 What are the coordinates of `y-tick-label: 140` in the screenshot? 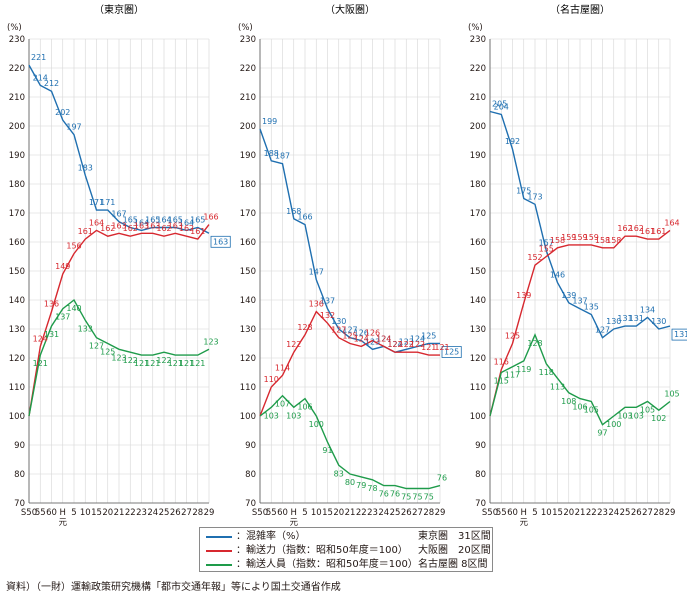 It's located at (17, 301).